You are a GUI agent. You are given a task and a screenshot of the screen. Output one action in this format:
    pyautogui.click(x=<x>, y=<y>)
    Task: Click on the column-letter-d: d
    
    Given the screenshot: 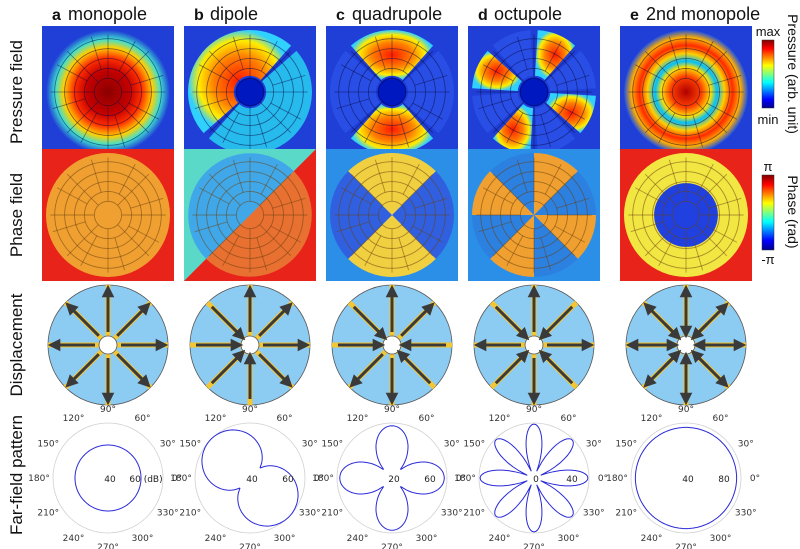 What is the action you would take?
    pyautogui.click(x=483, y=15)
    